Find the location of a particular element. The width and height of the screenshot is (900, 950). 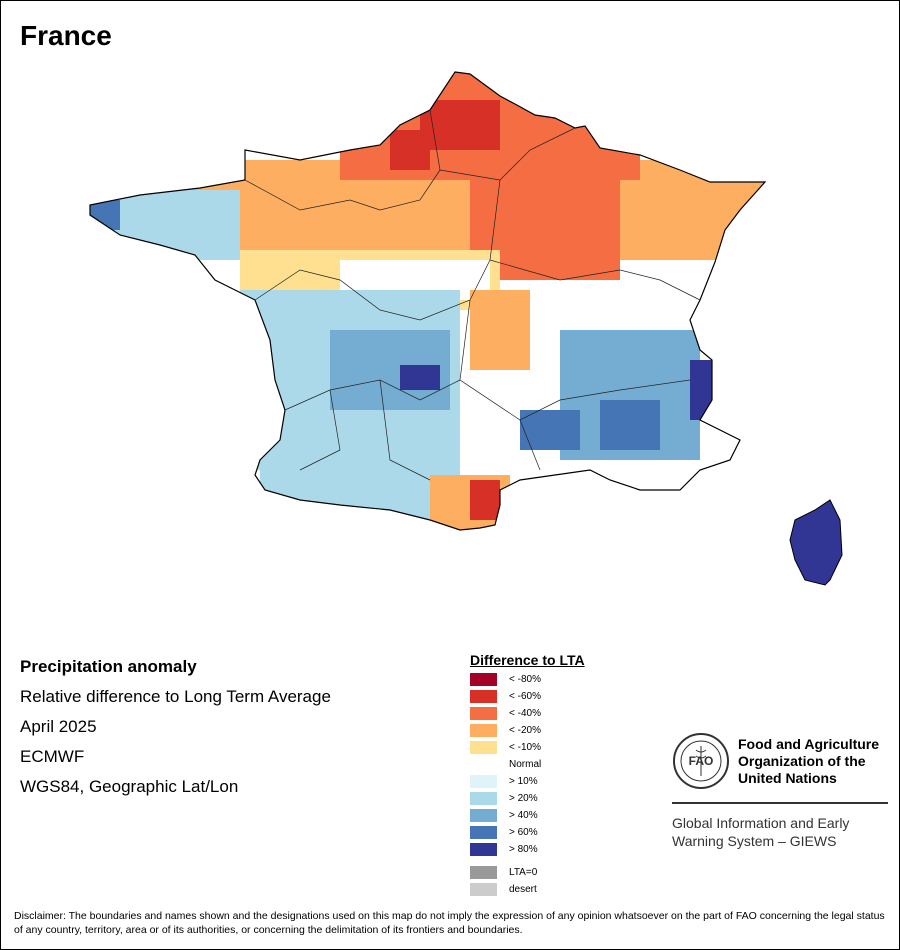

info-projection: WGS84, Geographic Lat/Lon is located at coordinates (129, 786).